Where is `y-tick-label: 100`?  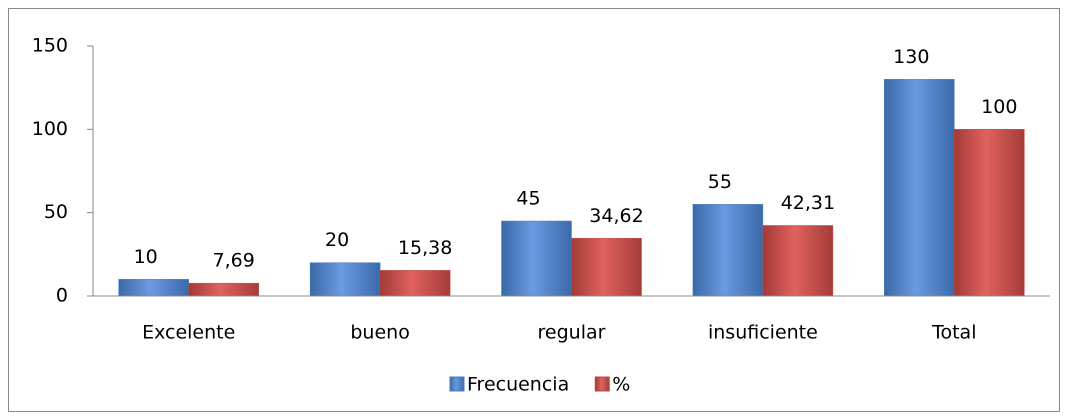
y-tick-label: 100 is located at coordinates (50, 129).